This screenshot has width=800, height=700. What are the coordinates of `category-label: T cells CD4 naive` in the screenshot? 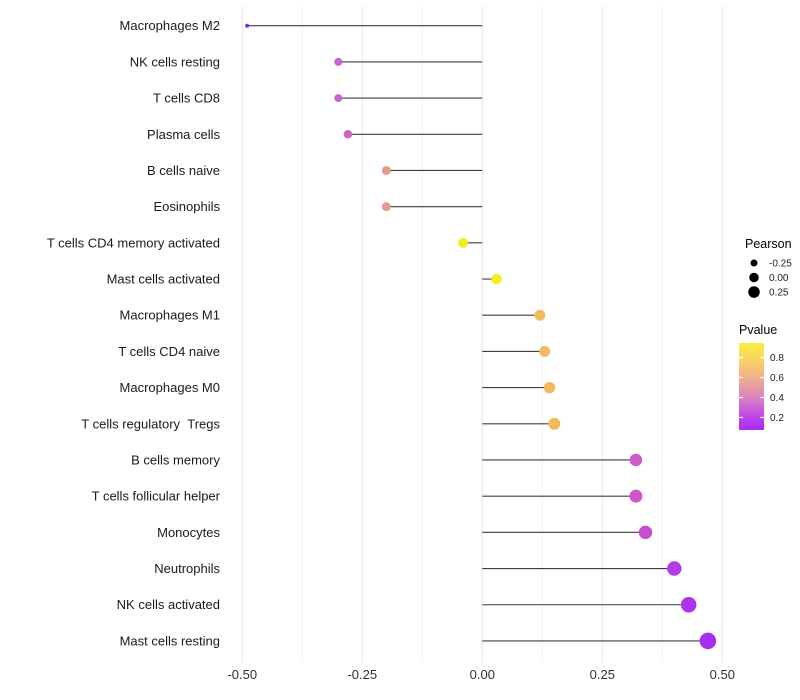 It's located at (169, 351).